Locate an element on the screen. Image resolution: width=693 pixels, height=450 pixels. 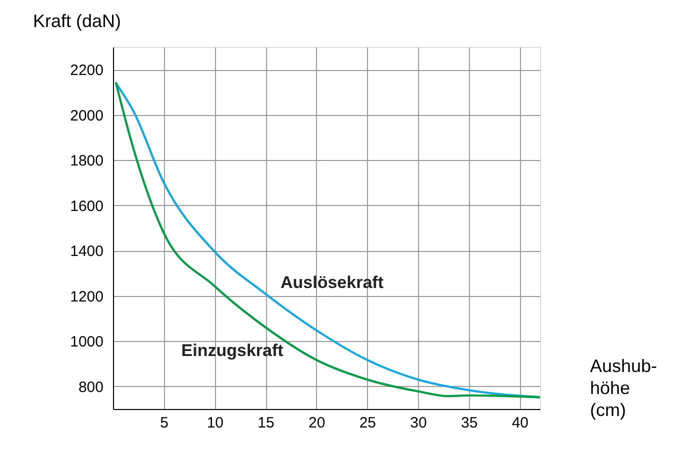
x-tick-label: 40 is located at coordinates (520, 423).